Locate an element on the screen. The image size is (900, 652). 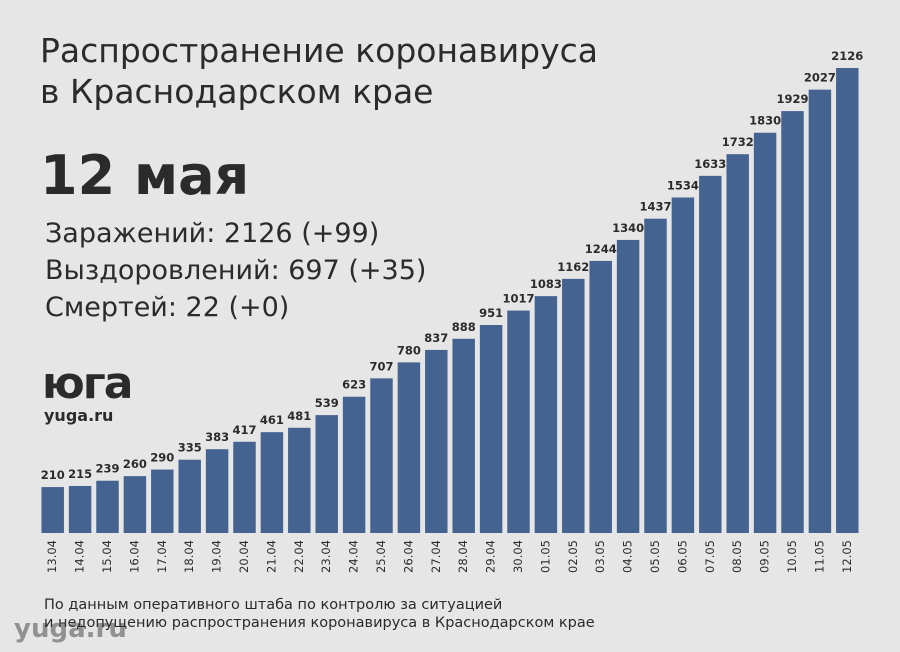
data-label: 383 is located at coordinates (217, 437).